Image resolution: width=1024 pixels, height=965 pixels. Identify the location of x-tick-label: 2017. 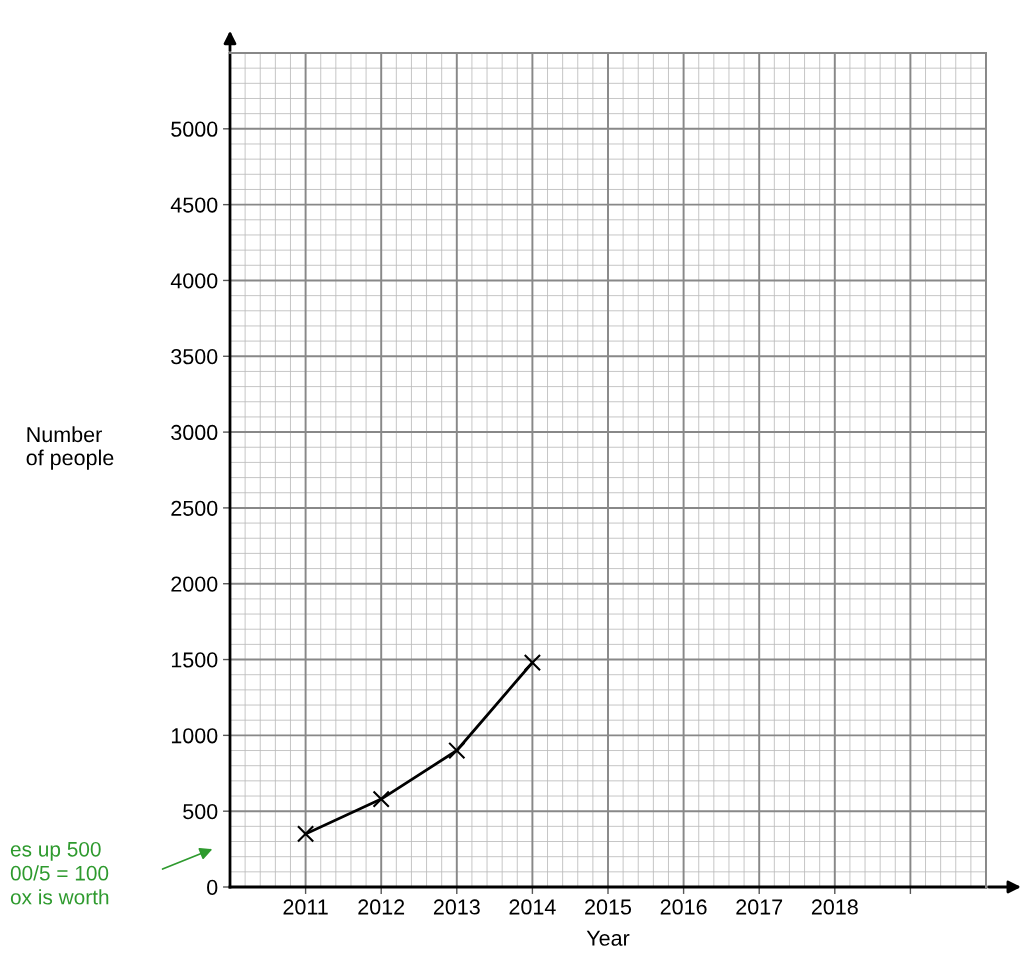
(759, 907).